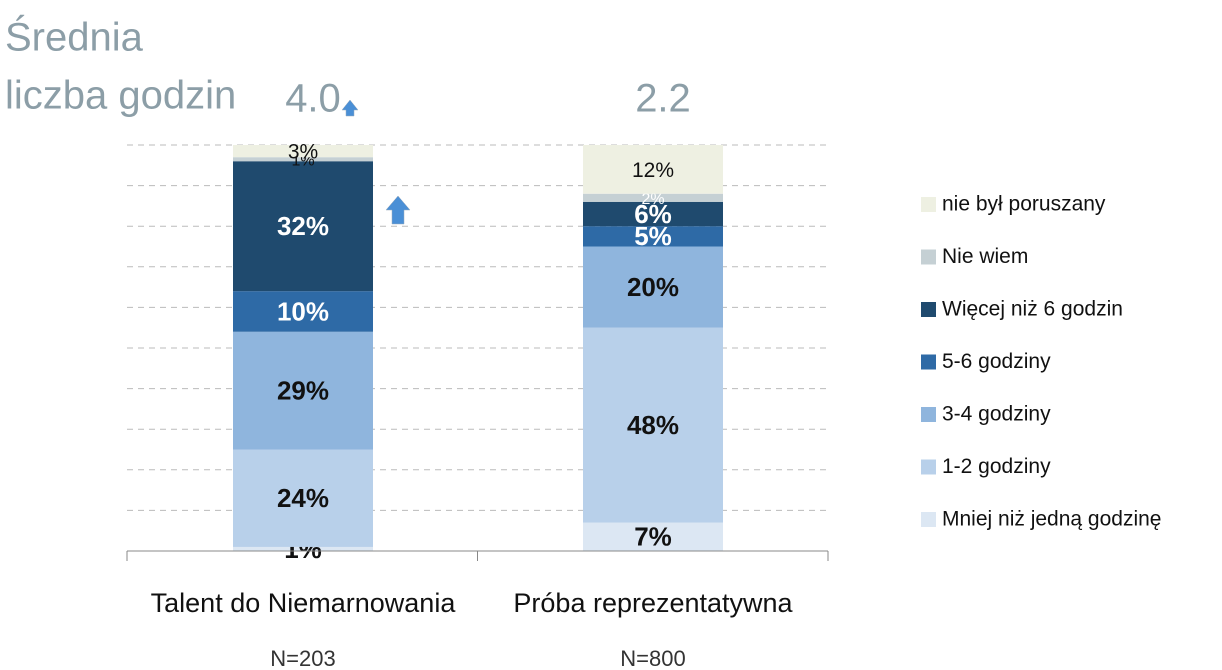 The height and width of the screenshot is (670, 1222). Describe the element at coordinates (302, 658) in the screenshot. I see `sample-size: N=203` at that location.